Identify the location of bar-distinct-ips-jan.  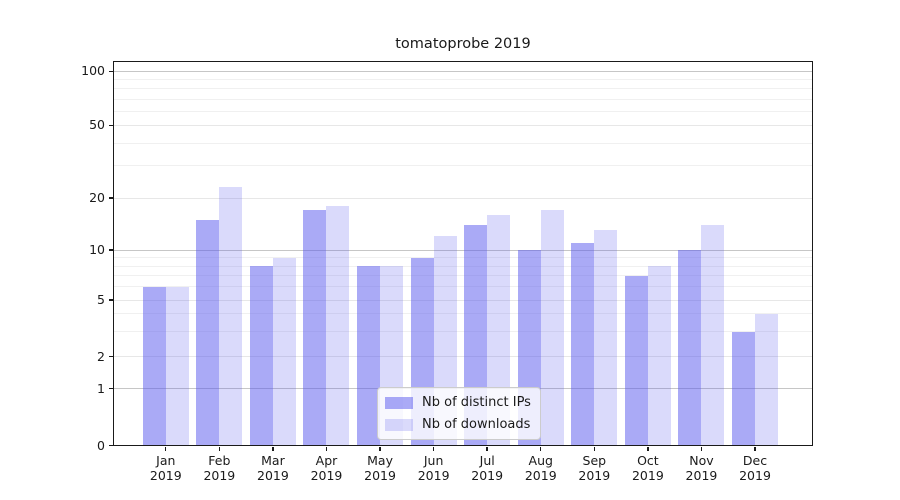
(154, 366).